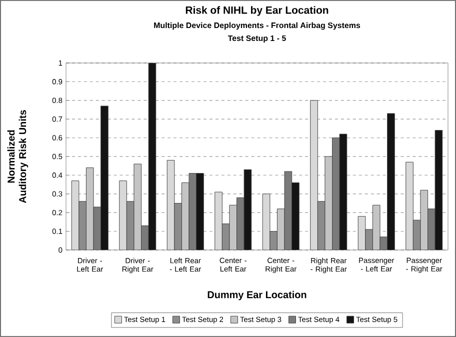 This screenshot has width=456, height=337. Describe the element at coordinates (257, 295) in the screenshot. I see `x-axis-title: Dummy Ear Location` at that location.